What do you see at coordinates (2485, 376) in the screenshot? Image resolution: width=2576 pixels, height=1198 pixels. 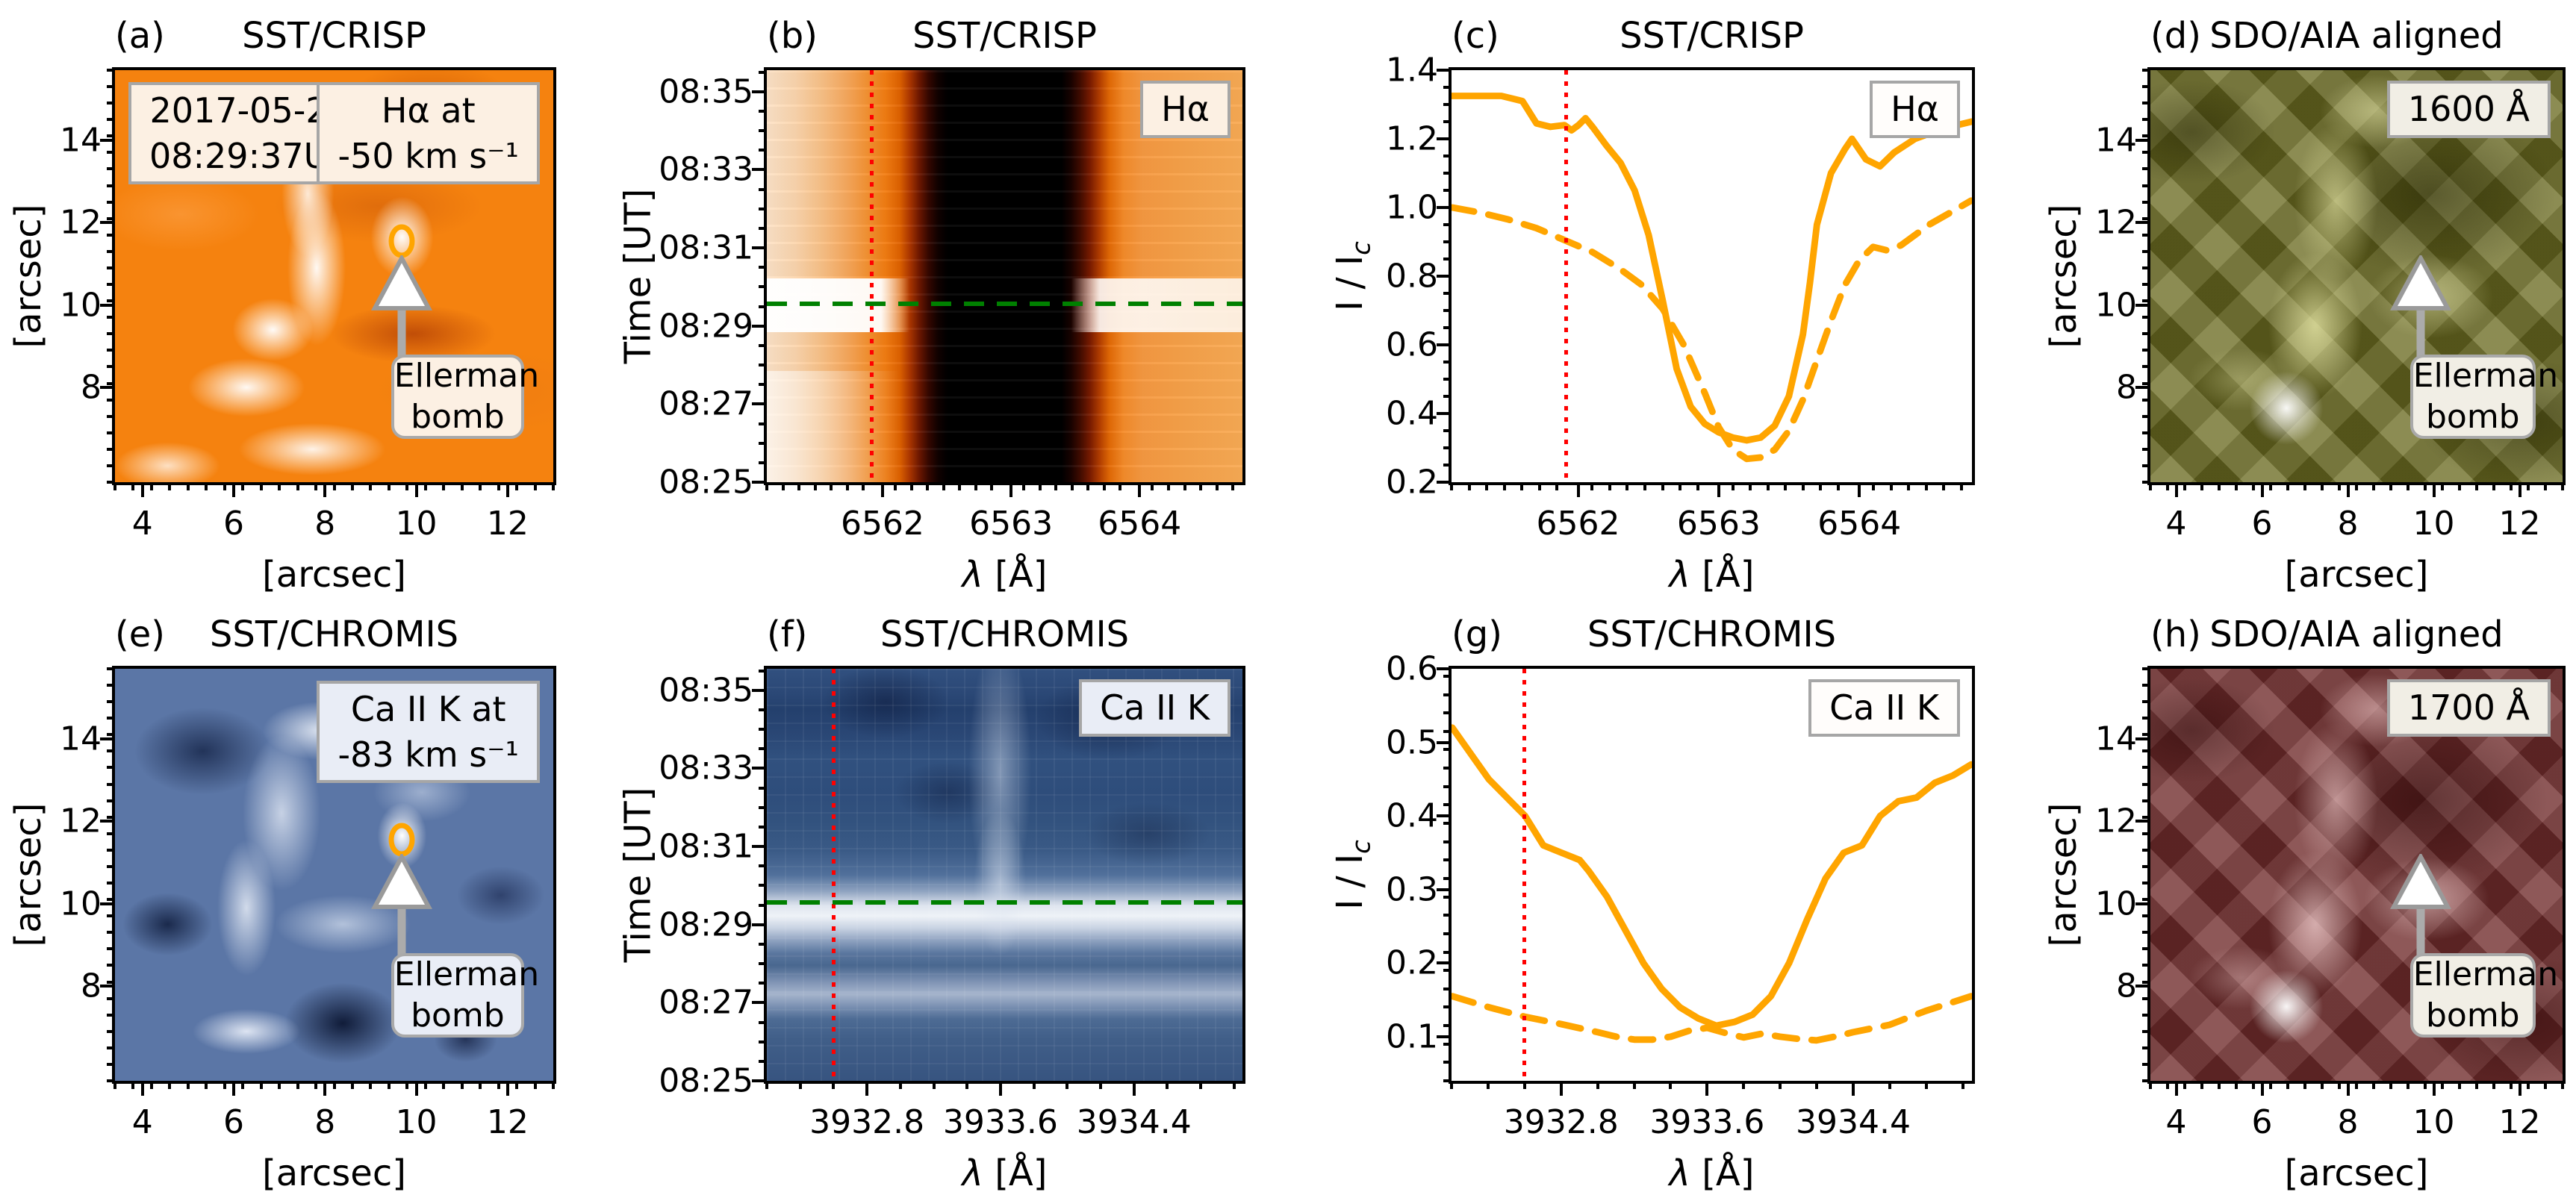 I see `annotation-line1: Ellerman` at bounding box center [2485, 376].